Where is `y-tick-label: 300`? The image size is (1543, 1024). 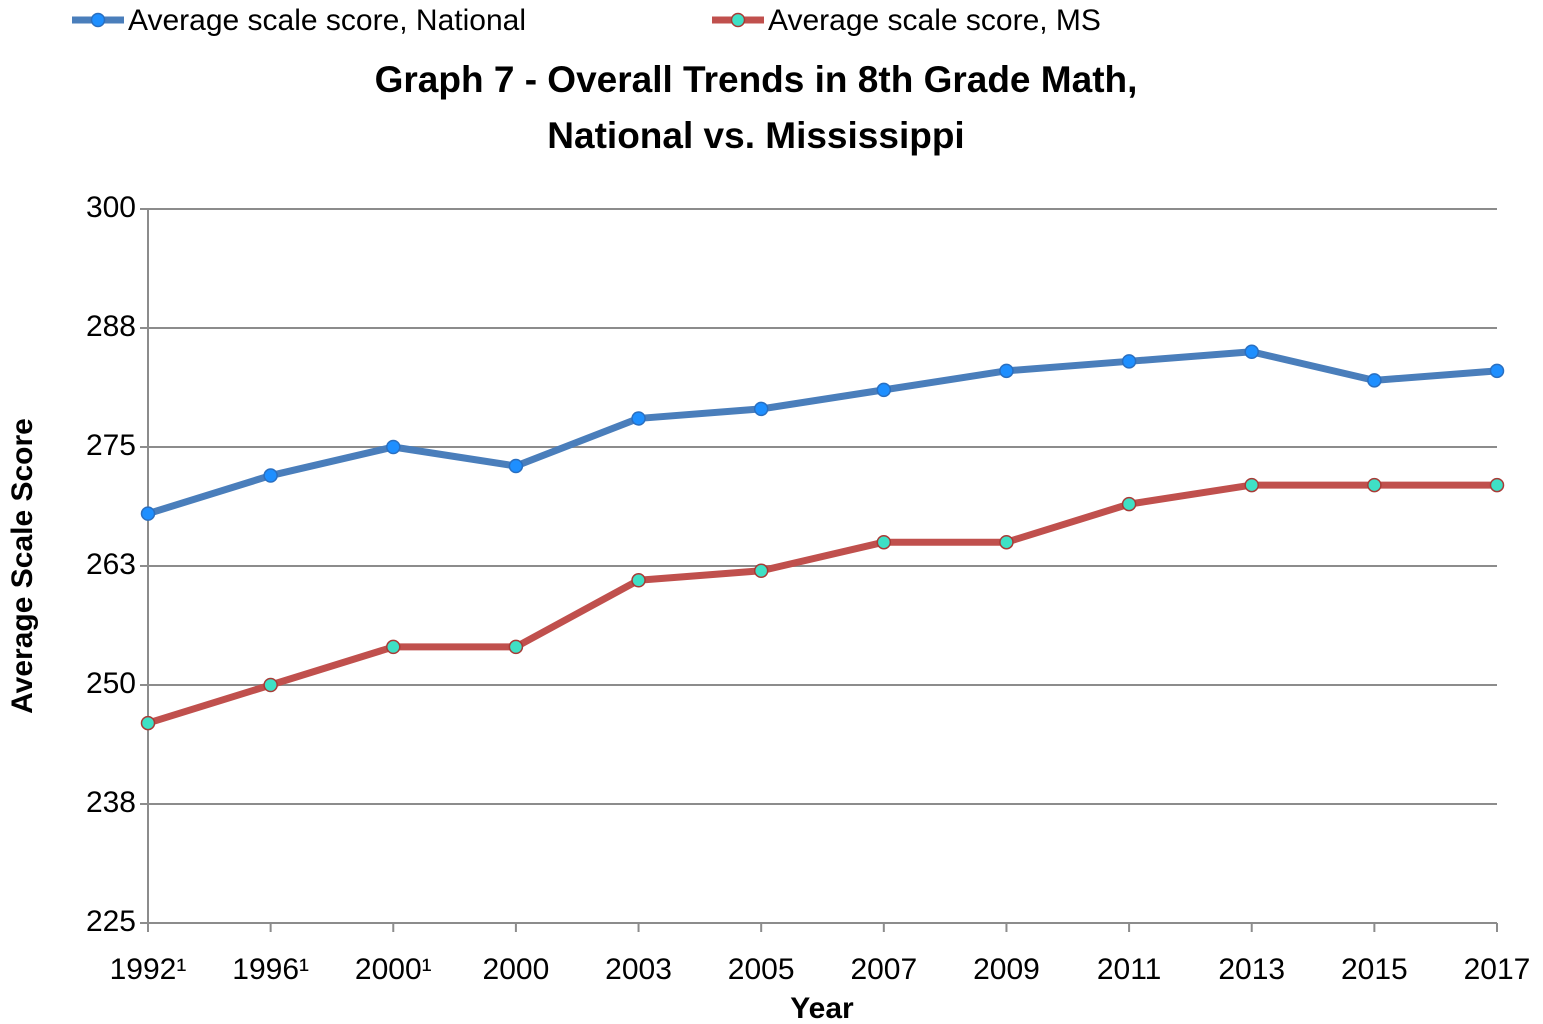 y-tick-label: 300 is located at coordinates (111, 207).